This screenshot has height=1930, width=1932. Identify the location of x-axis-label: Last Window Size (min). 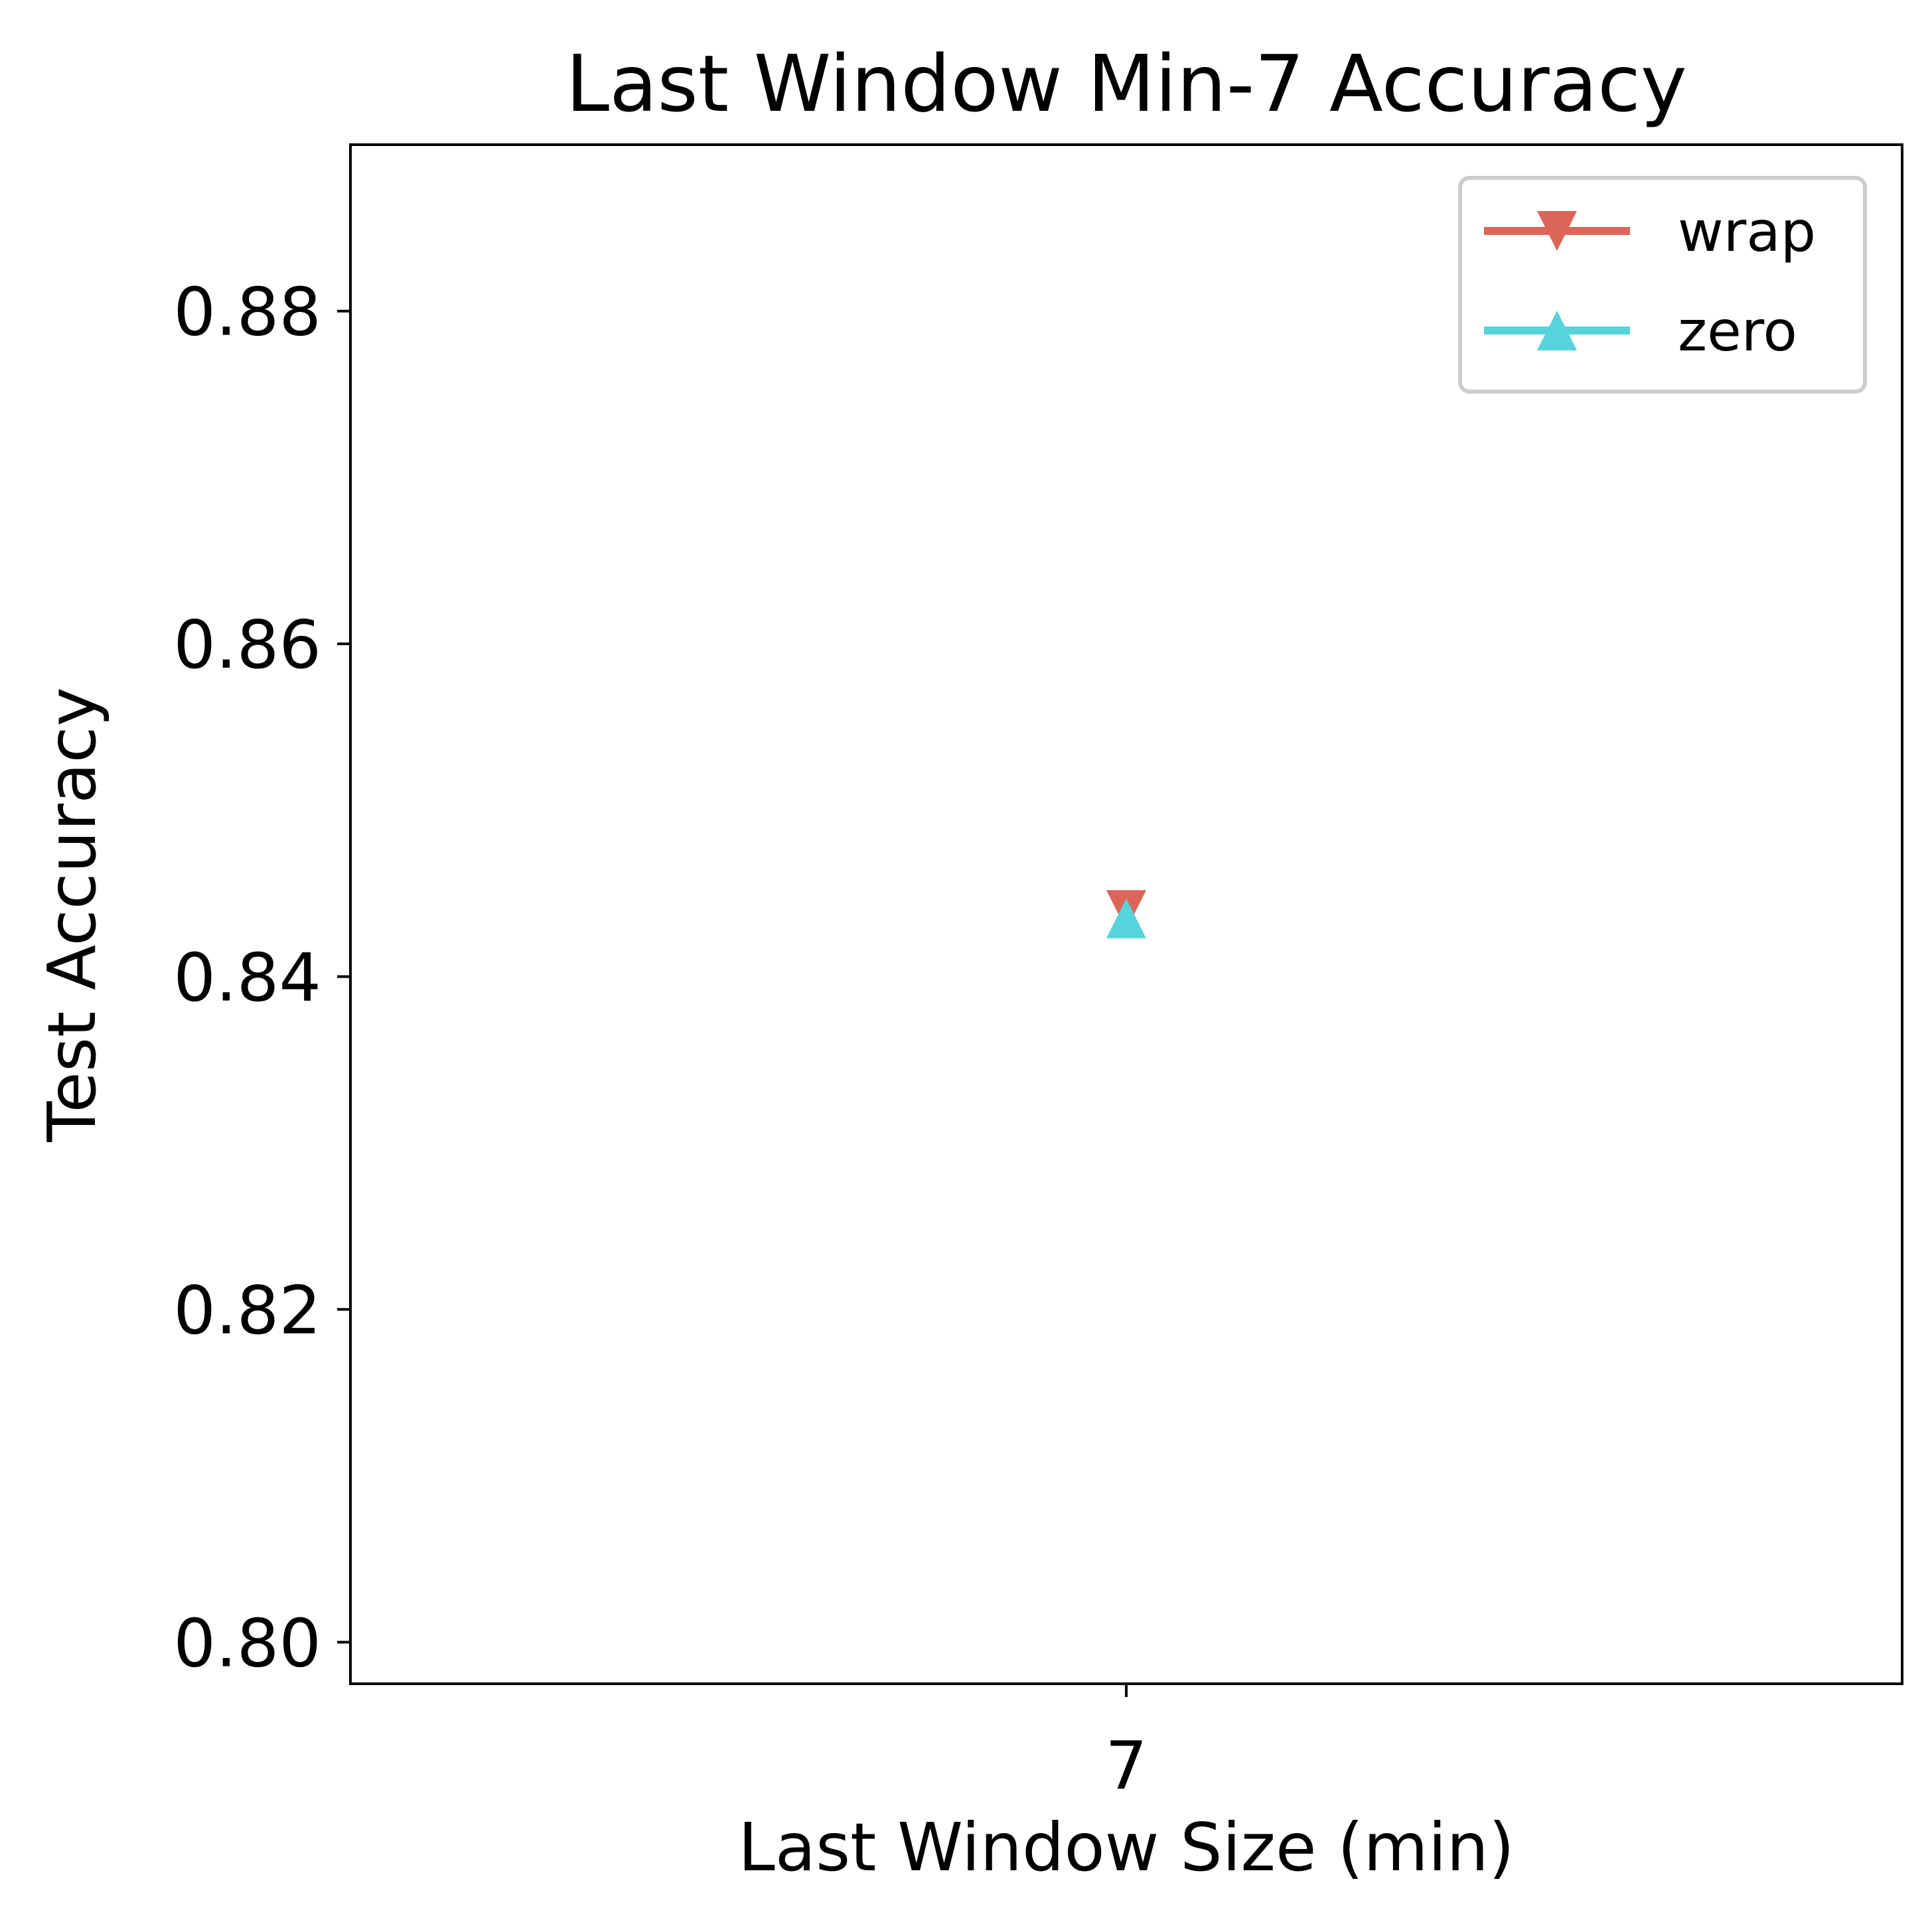
(1126, 1847).